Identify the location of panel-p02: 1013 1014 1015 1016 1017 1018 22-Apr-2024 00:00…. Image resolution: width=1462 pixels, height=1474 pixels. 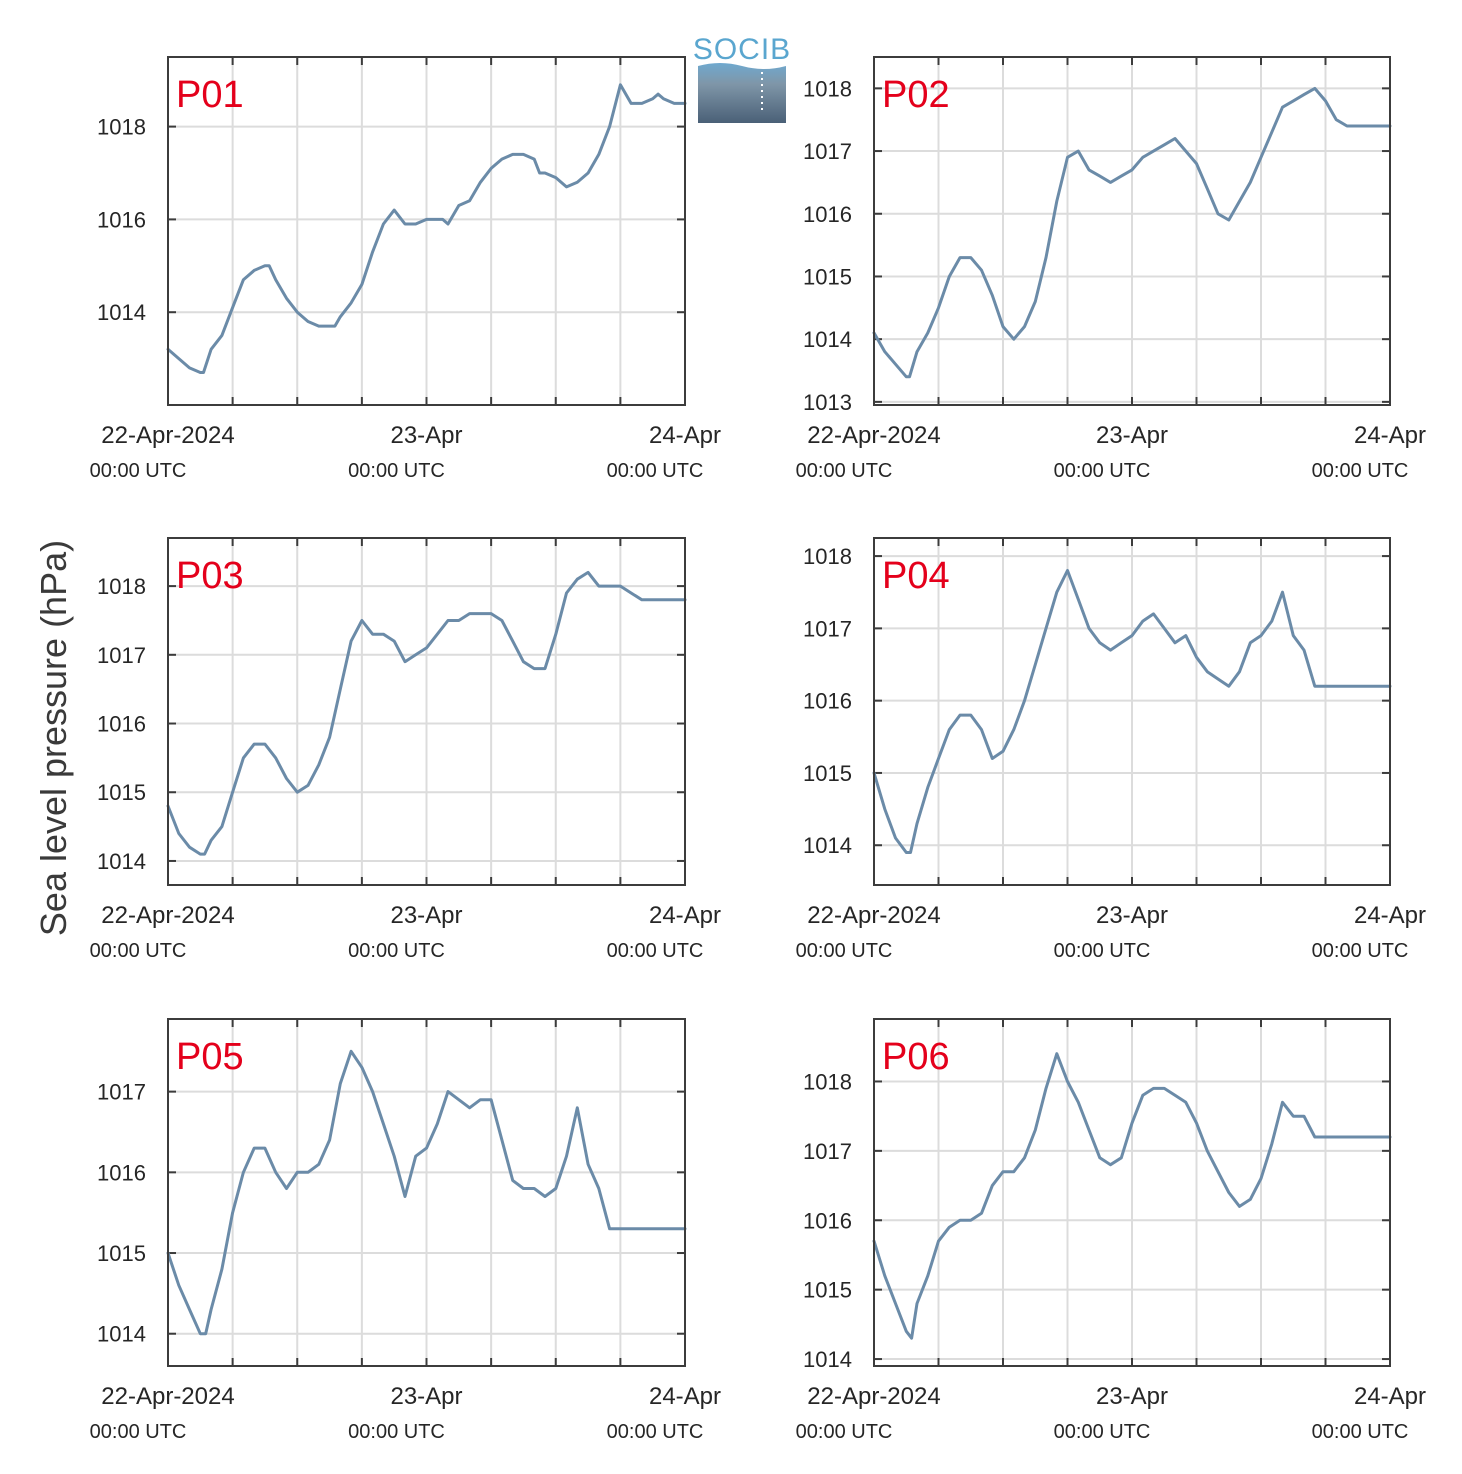
(1111, 269).